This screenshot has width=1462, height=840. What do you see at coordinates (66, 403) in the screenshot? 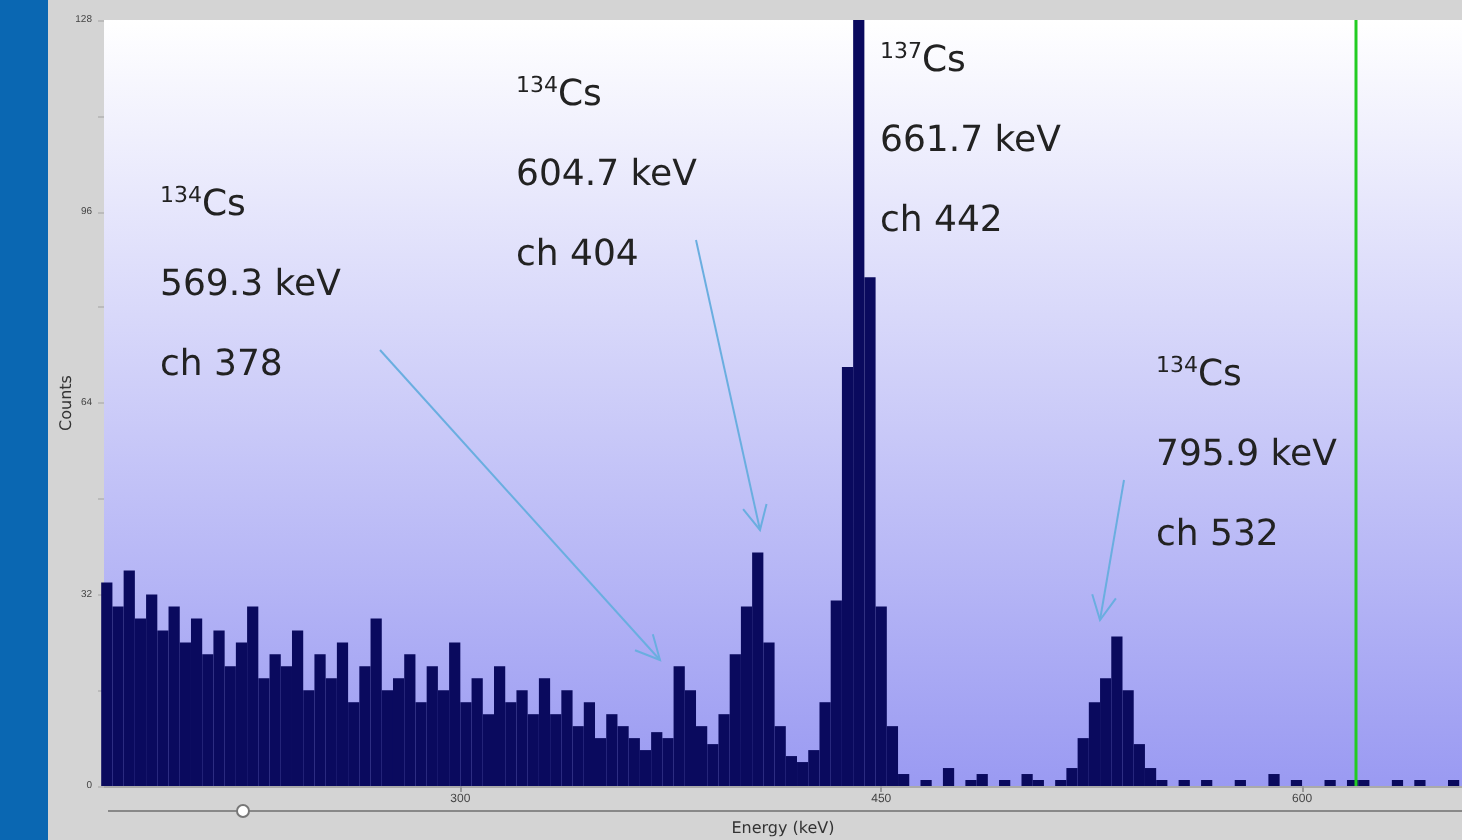
I see `y-axis-title: Counts` at bounding box center [66, 403].